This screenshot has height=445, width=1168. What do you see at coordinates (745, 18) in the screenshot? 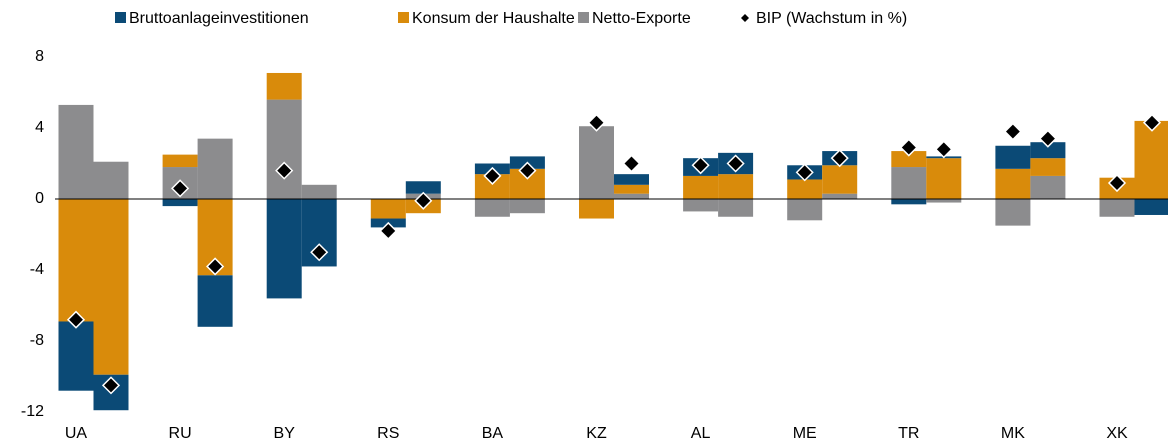
I see `legend-marker` at bounding box center [745, 18].